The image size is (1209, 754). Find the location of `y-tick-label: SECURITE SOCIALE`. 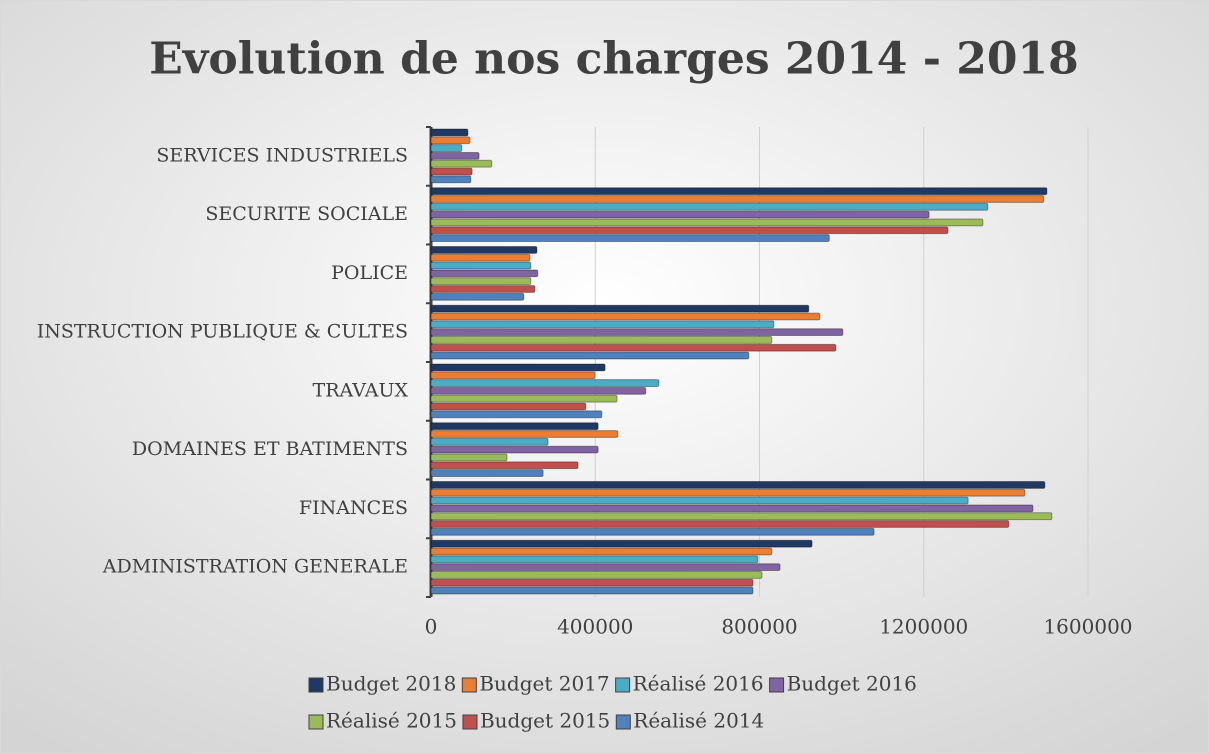

y-tick-label: SECURITE SOCIALE is located at coordinates (306, 214).